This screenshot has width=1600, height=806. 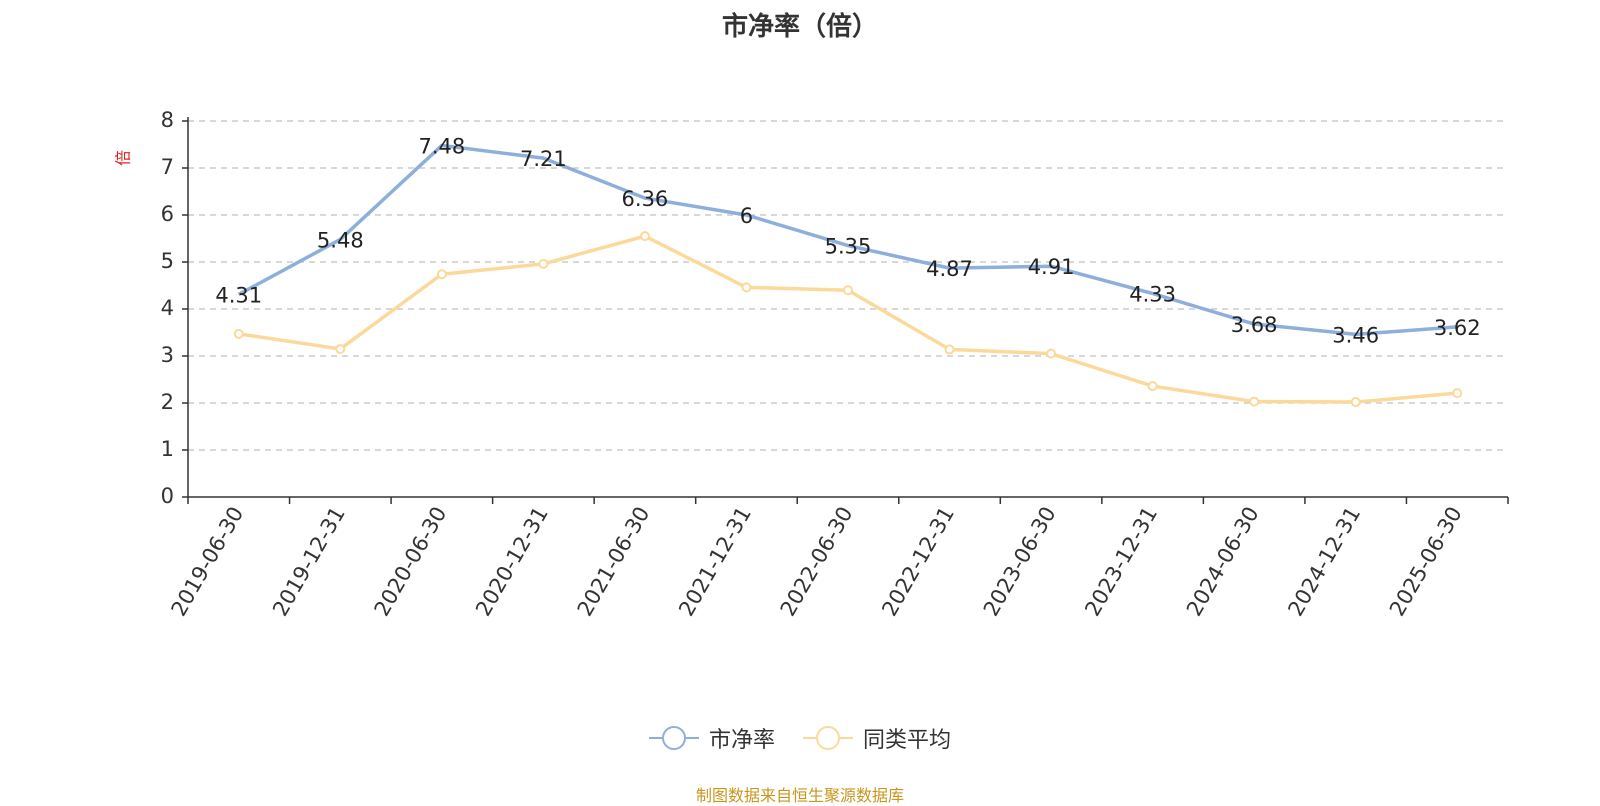 What do you see at coordinates (543, 159) in the screenshot?
I see `data-label: 7.21` at bounding box center [543, 159].